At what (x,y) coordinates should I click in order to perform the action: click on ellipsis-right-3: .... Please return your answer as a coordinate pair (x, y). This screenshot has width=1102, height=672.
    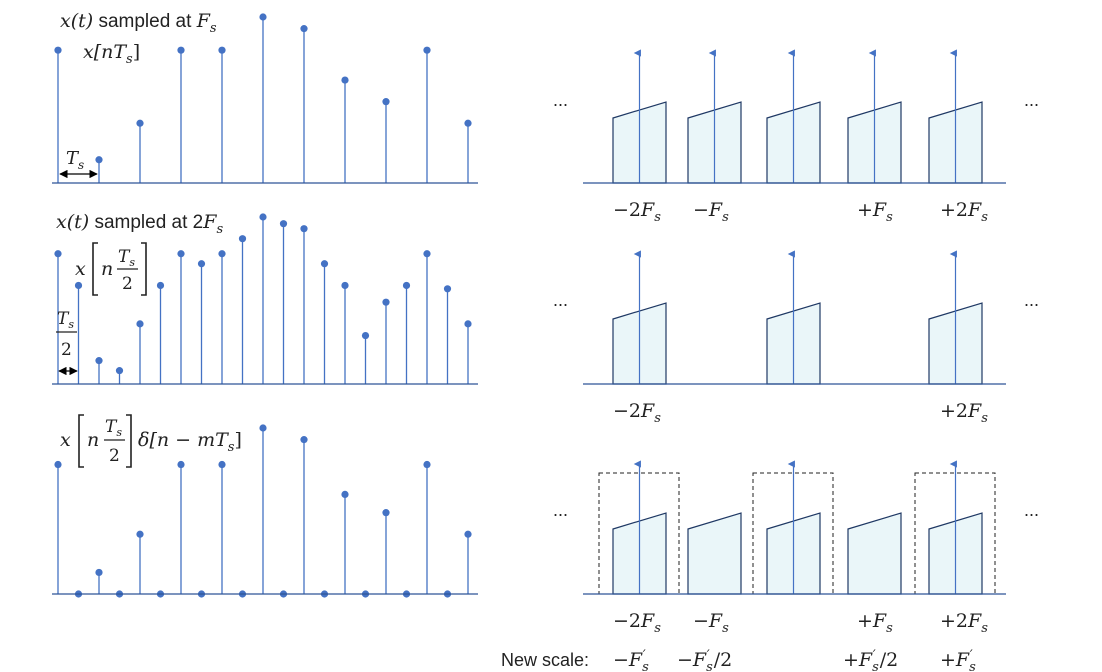
    Looking at the image, I should click on (1031, 510).